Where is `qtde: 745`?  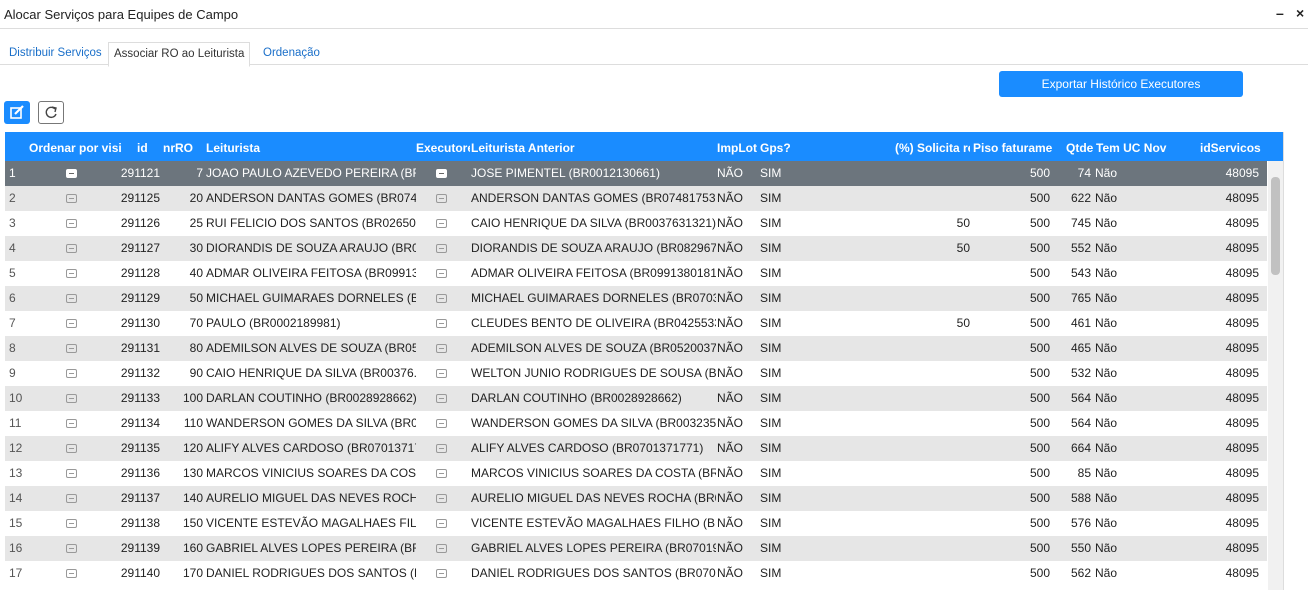 qtde: 745 is located at coordinates (1080, 223).